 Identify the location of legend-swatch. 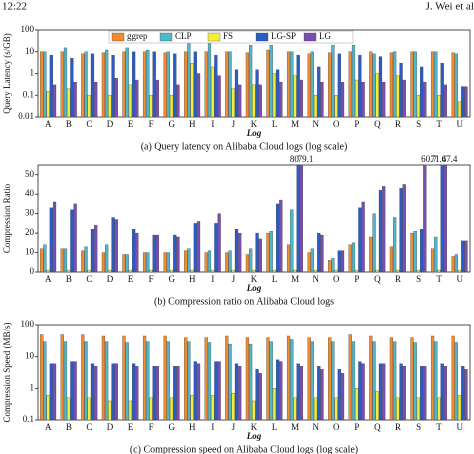
(310, 37).